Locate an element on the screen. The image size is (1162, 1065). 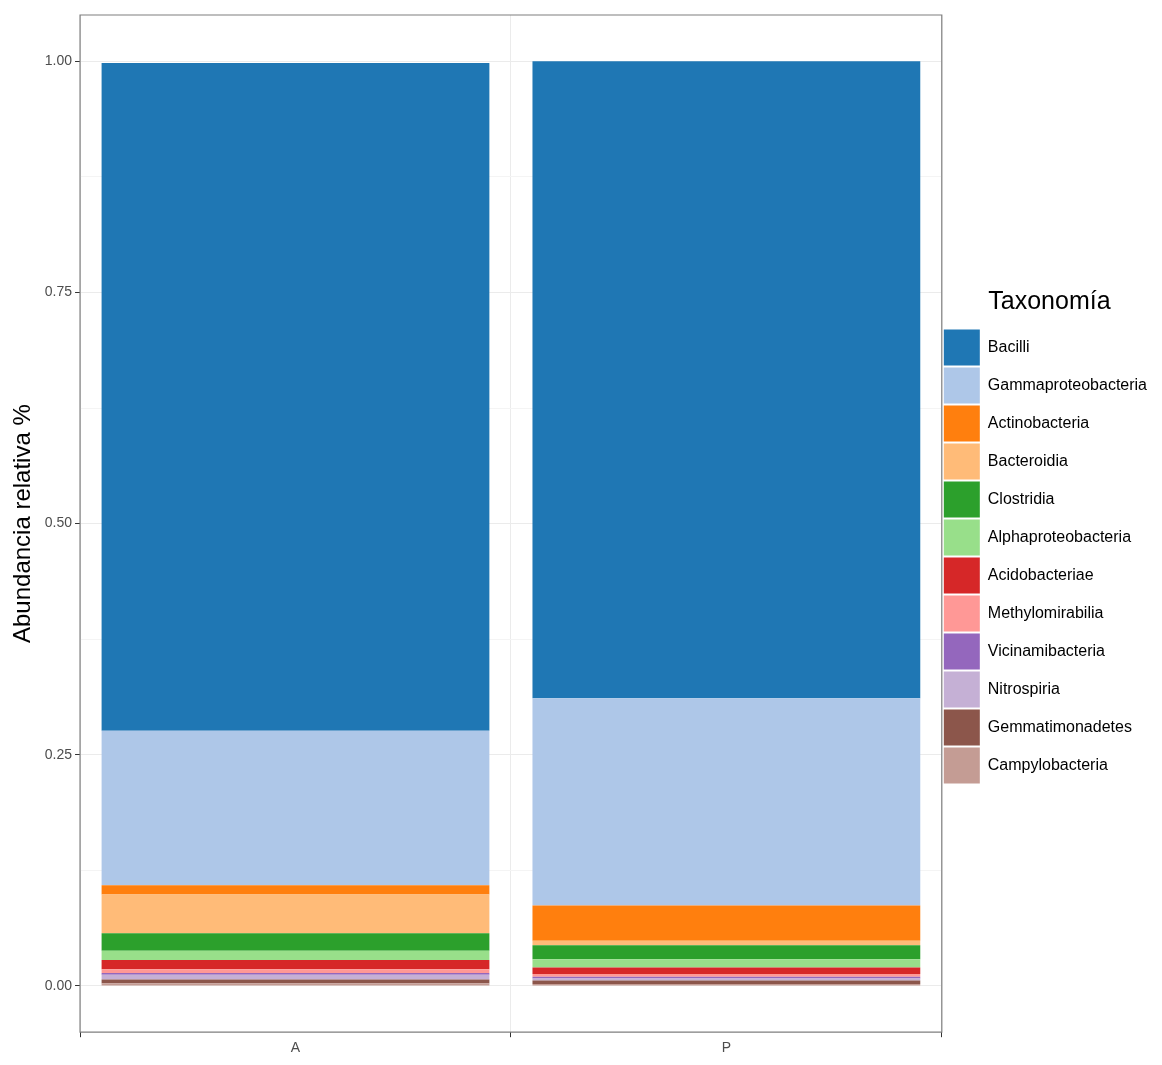
y-tick-label: 0.50 is located at coordinates (58, 522).